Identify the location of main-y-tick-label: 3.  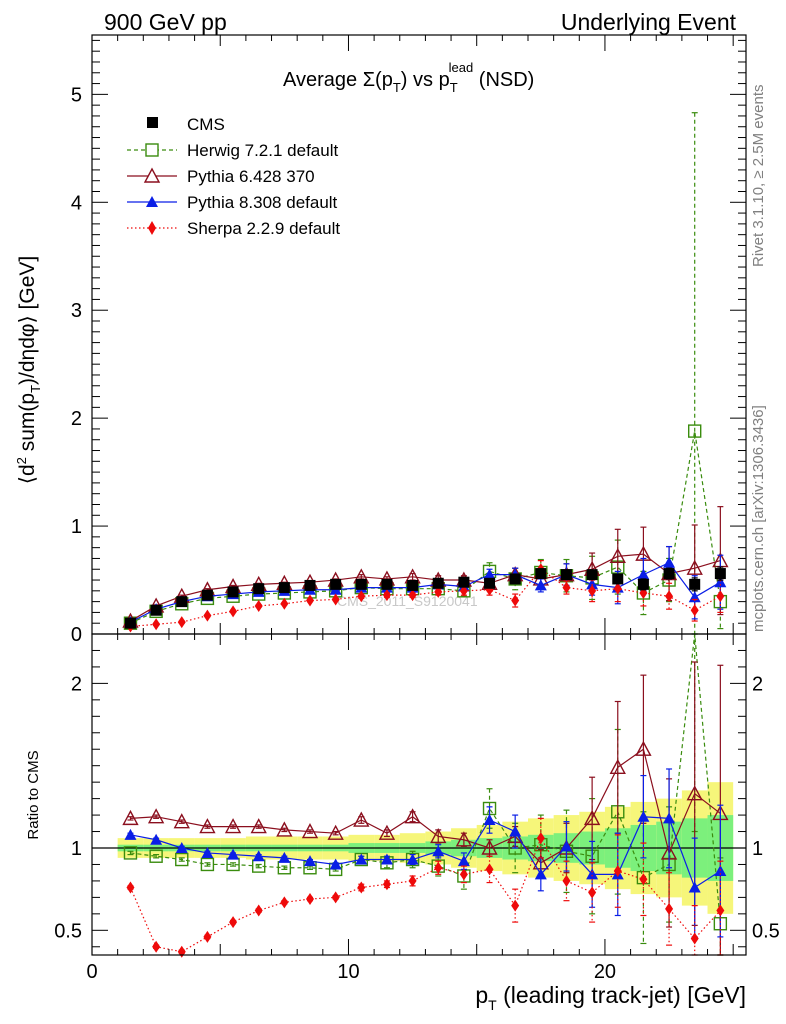
(76, 311).